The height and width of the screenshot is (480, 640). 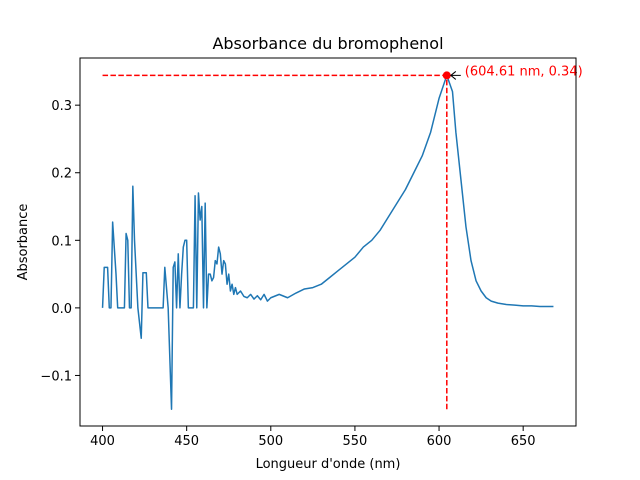 I want to click on x-tick-label: 500, so click(x=270, y=441).